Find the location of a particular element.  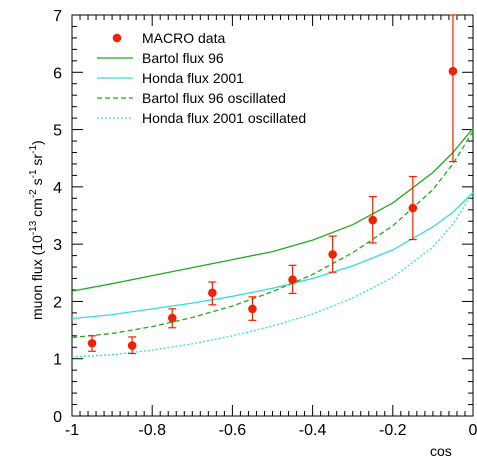

y-tick-label: 7 is located at coordinates (57, 16).